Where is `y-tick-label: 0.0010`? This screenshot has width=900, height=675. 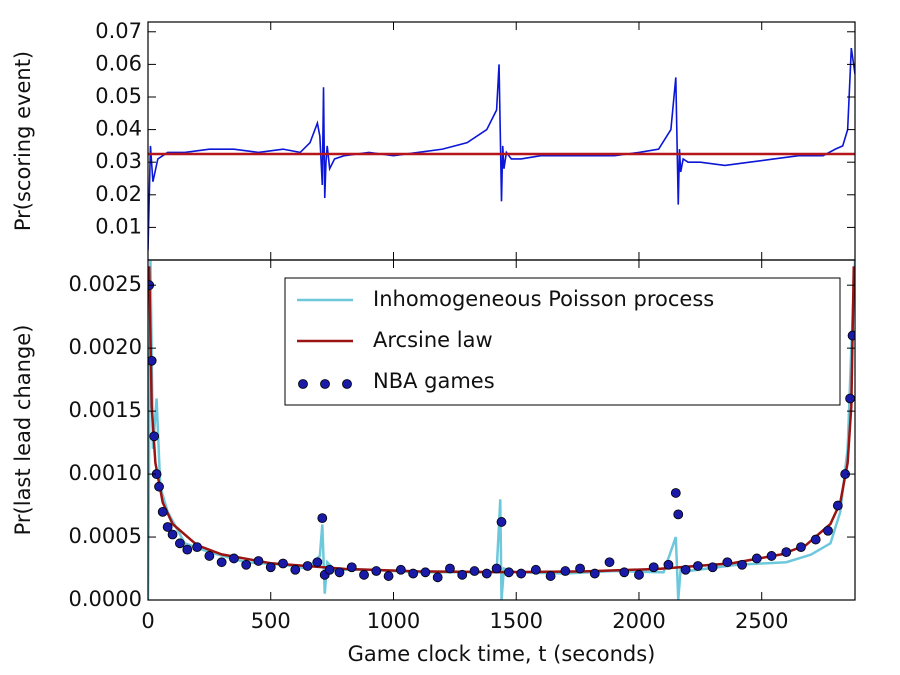 y-tick-label: 0.0010 is located at coordinates (105, 473).